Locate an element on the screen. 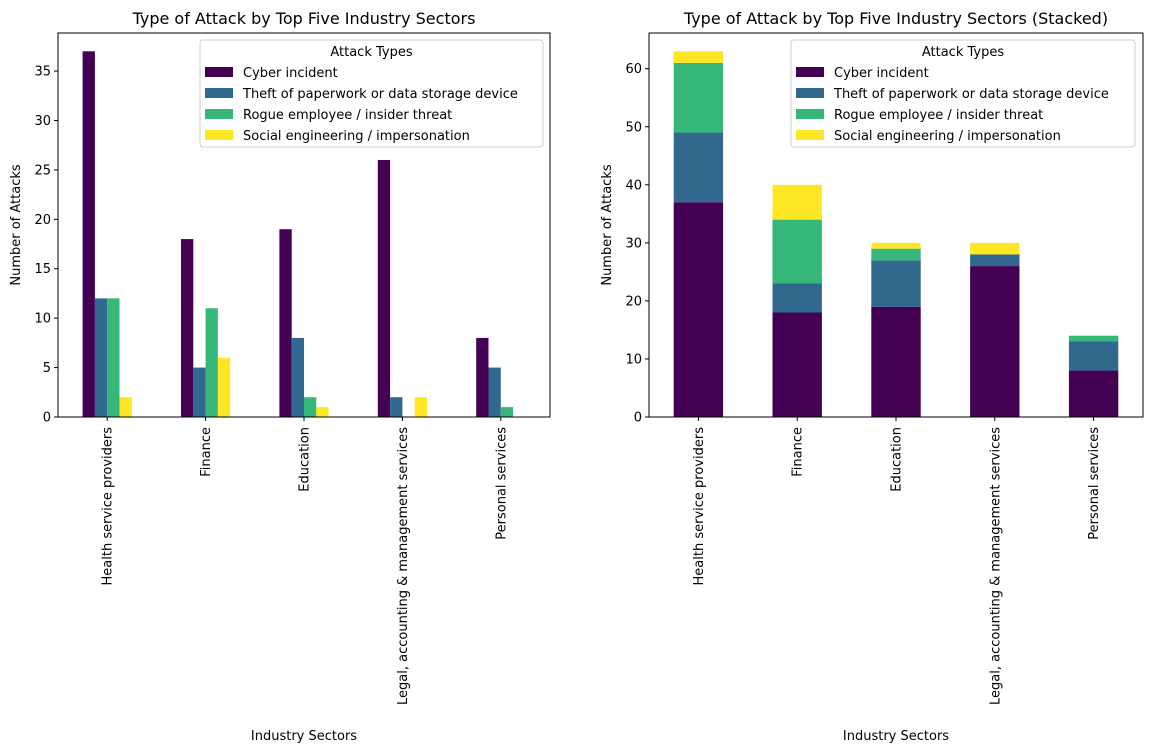 Image resolution: width=1151 pixels, height=753 pixels. y-axis: 0 10 20 30 40 50 60 is located at coordinates (637, 244).